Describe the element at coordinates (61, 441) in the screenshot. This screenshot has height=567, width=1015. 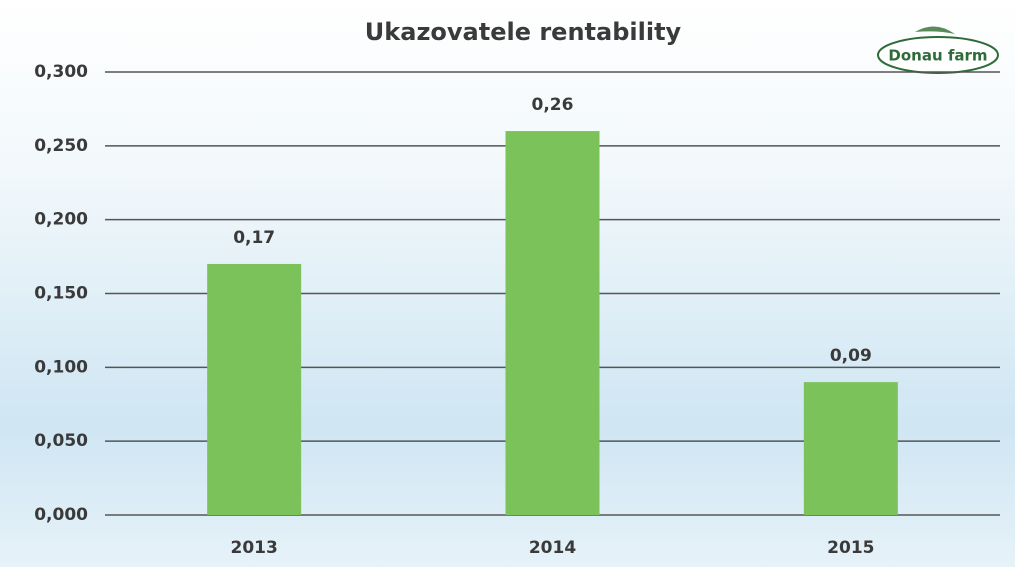
I see `y-tick-label: 0,050` at that location.